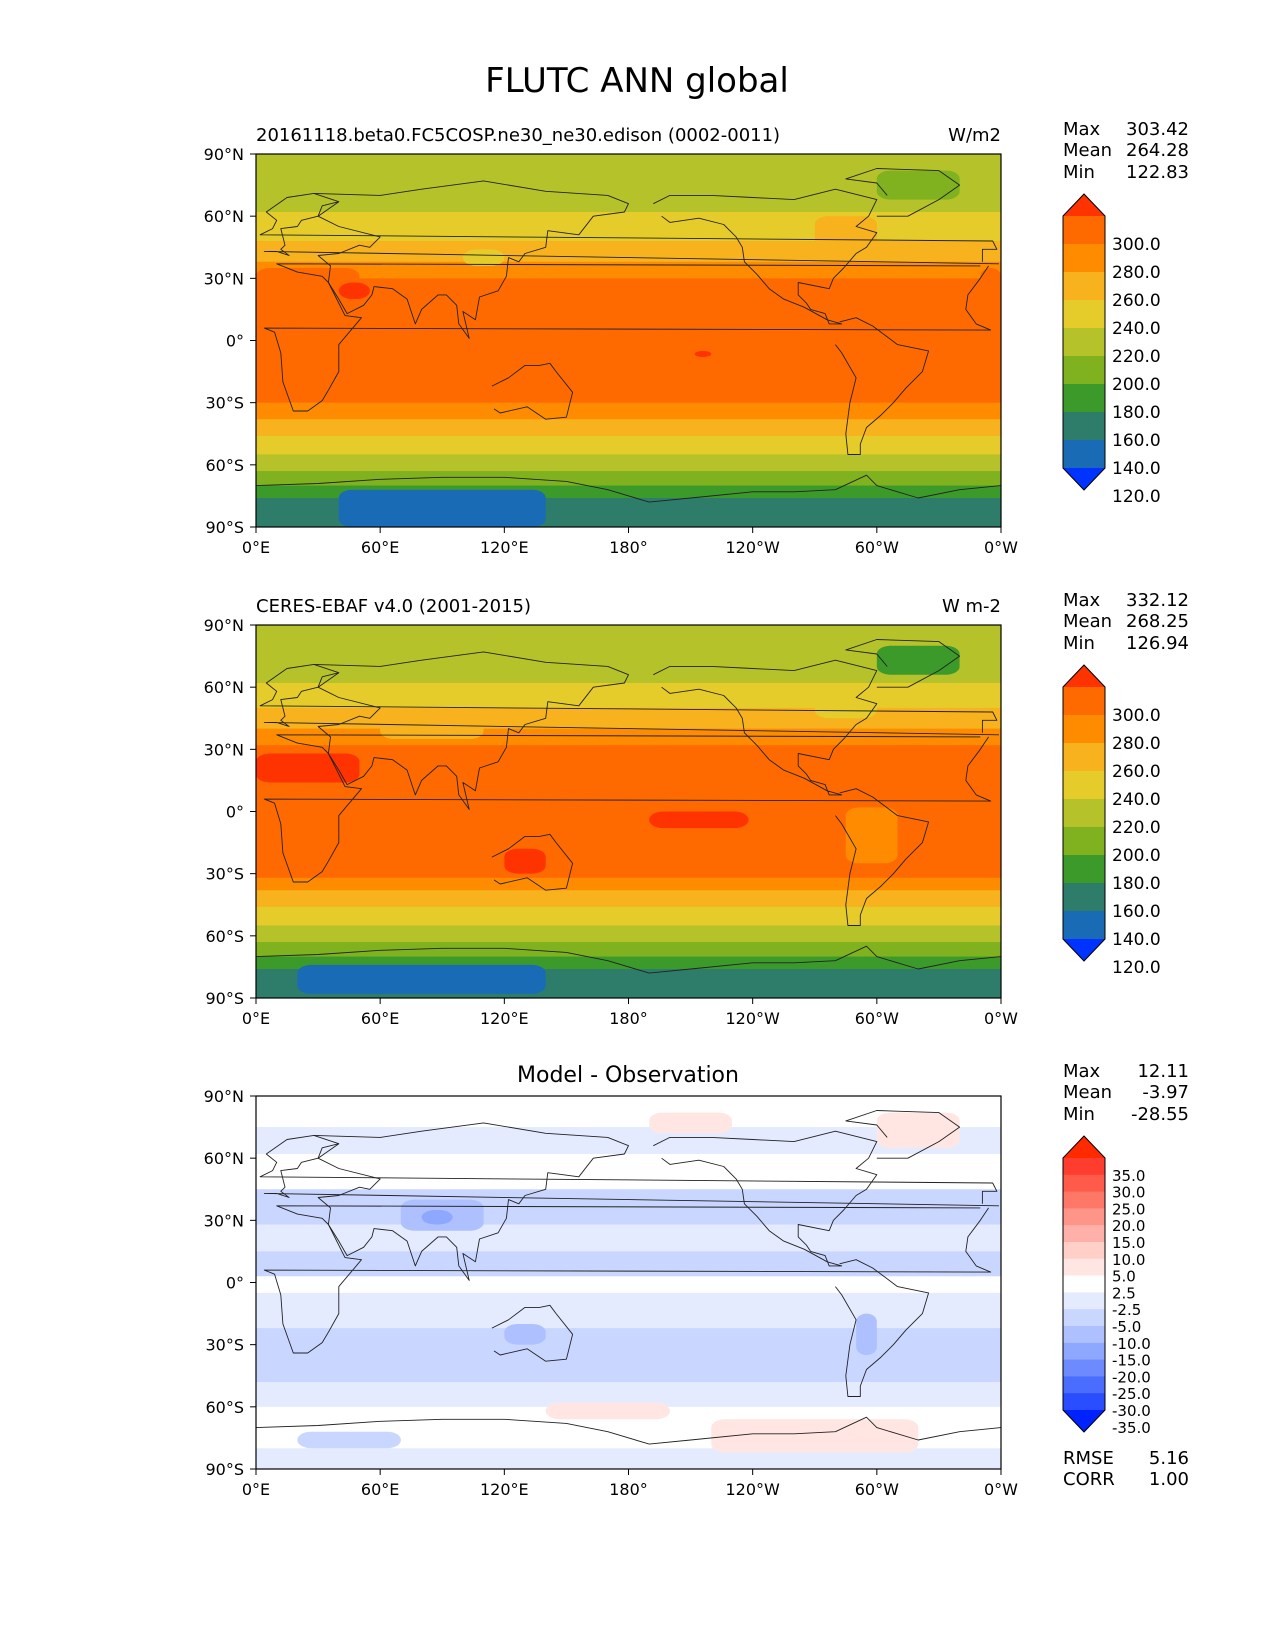 This screenshot has width=1275, height=1650. Describe the element at coordinates (637, 81) in the screenshot. I see `figure-title: FLUTC ANN global` at that location.